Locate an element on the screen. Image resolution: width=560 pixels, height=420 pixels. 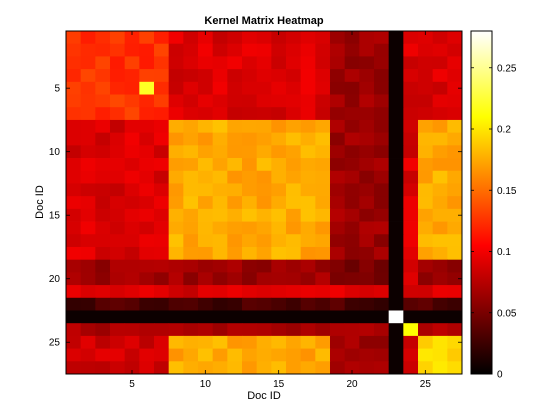
heatmap-cell-r13-c12 is located at coordinates (235, 190).